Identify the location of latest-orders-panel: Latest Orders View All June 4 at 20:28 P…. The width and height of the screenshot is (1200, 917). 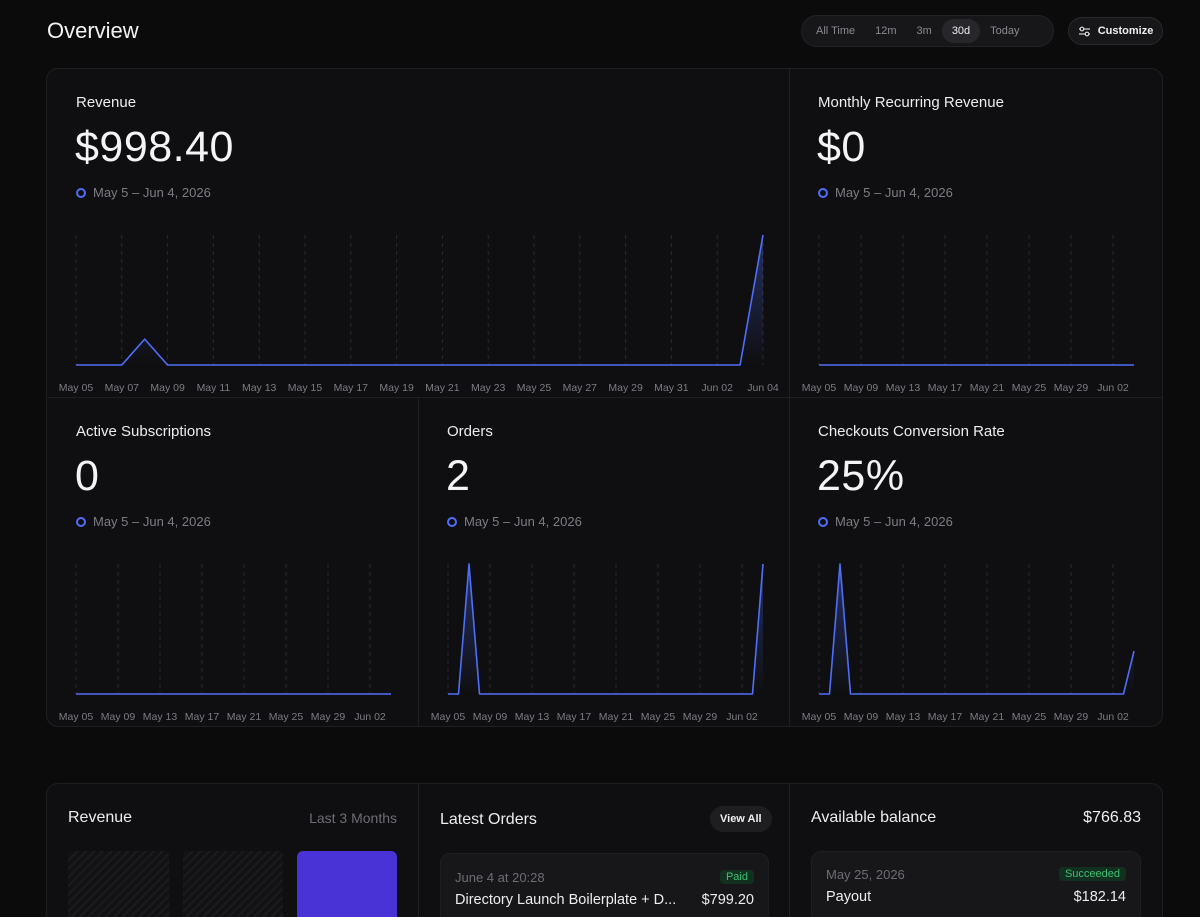
(604, 850).